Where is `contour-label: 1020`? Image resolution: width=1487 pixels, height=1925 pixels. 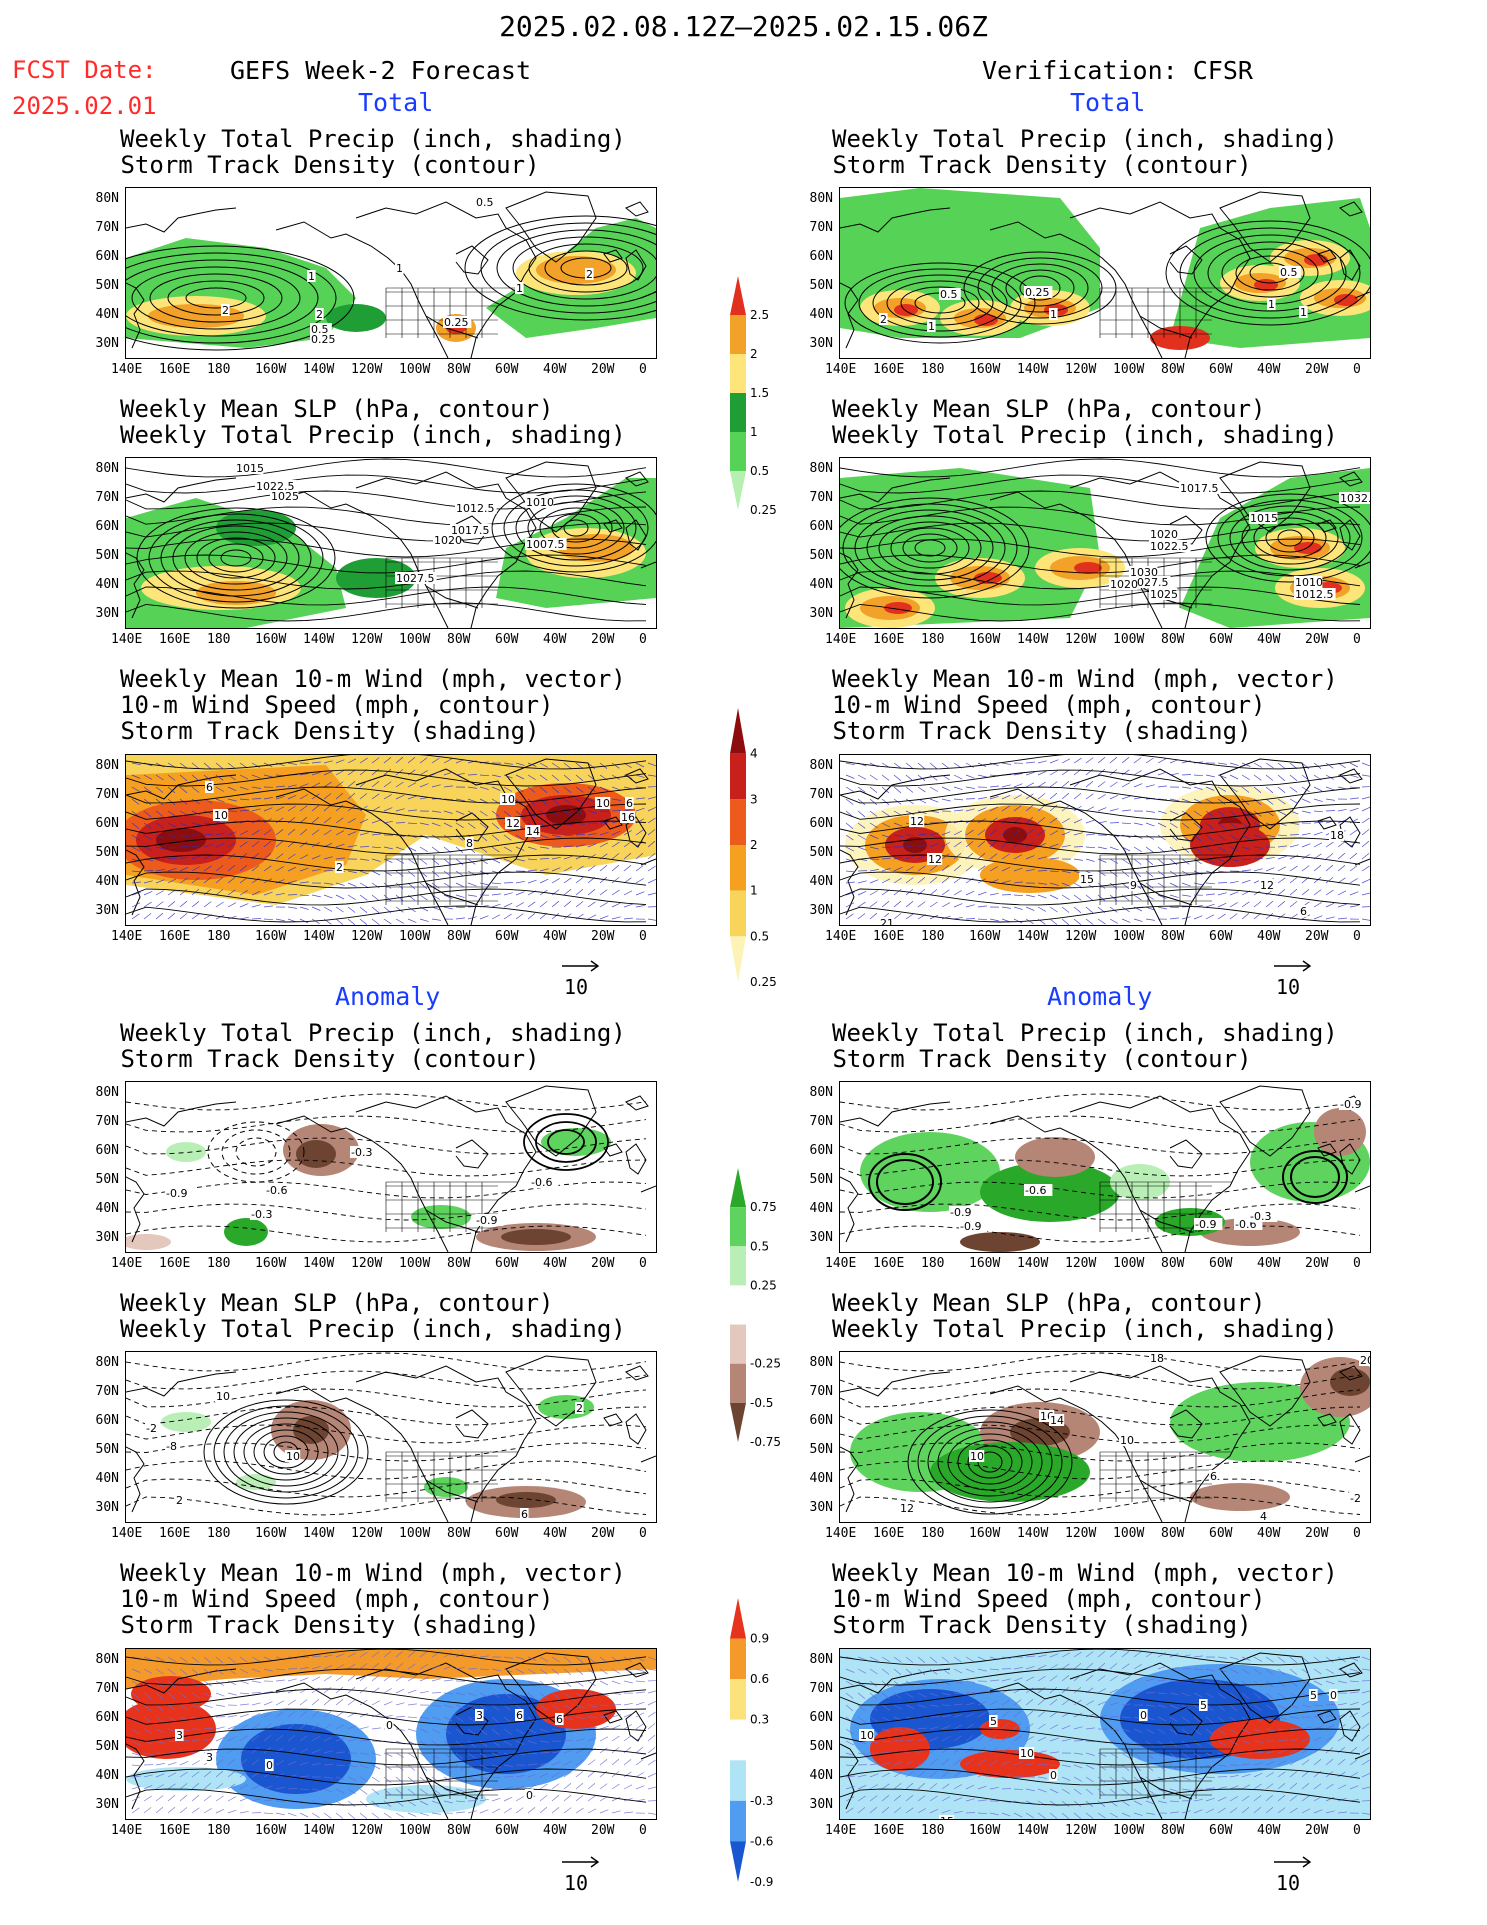
contour-label: 1020 is located at coordinates (1124, 584).